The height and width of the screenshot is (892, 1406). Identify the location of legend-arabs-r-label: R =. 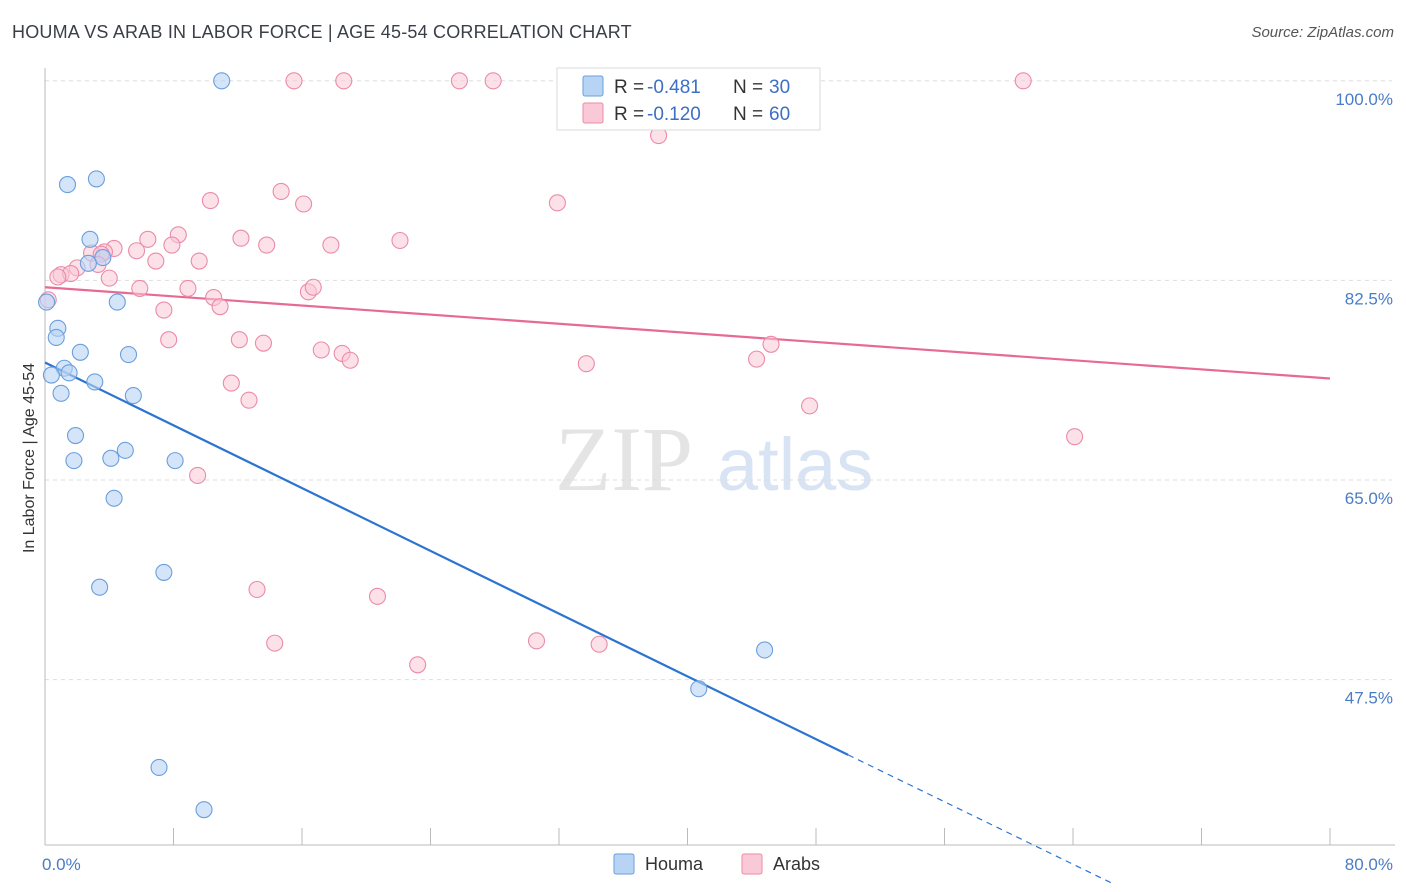
(629, 114).